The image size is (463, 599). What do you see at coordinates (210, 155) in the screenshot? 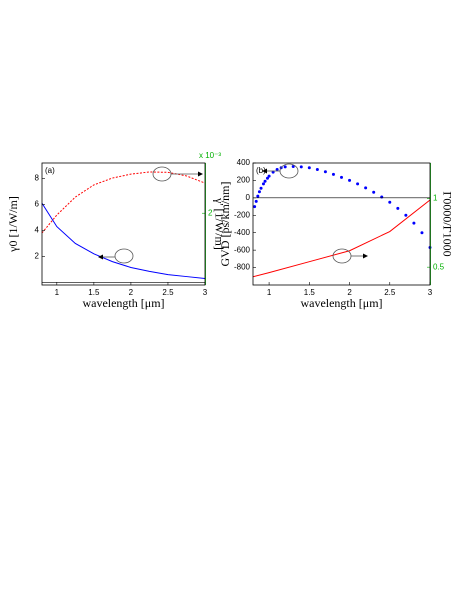
I see `y2-multiplier: x 10⁻³` at bounding box center [210, 155].